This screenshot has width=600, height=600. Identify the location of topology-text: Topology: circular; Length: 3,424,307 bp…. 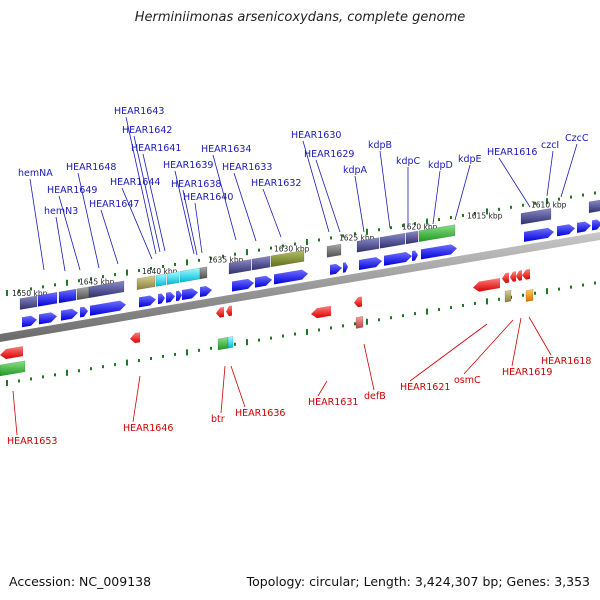
(418, 581).